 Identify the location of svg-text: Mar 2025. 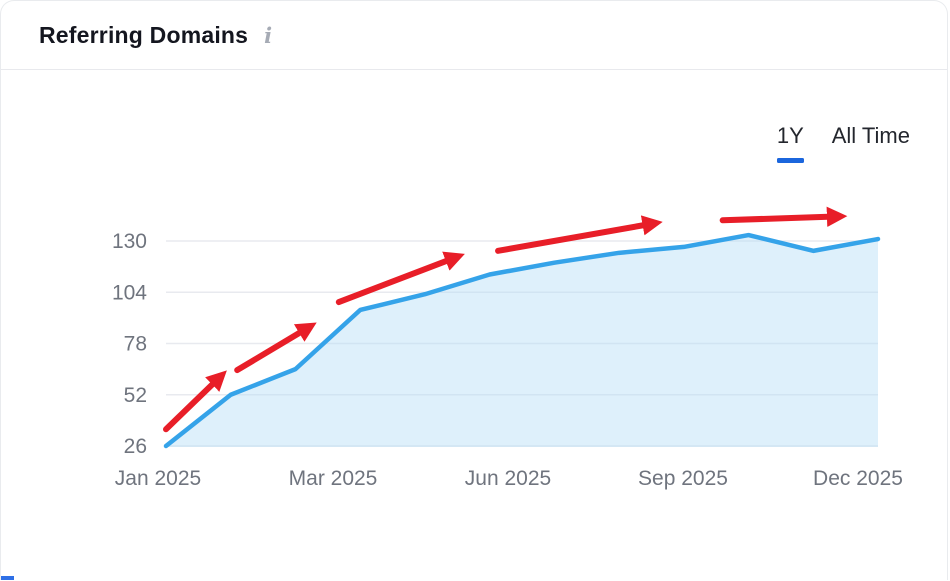
(333, 478).